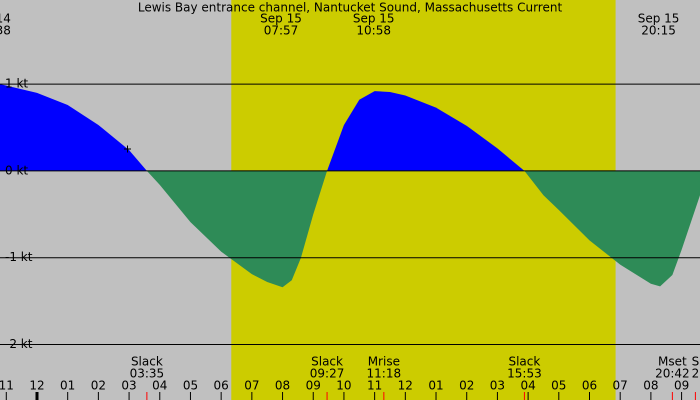 Image resolution: width=700 pixels, height=400 pixels. I want to click on event-time: 10:58, so click(373, 31).